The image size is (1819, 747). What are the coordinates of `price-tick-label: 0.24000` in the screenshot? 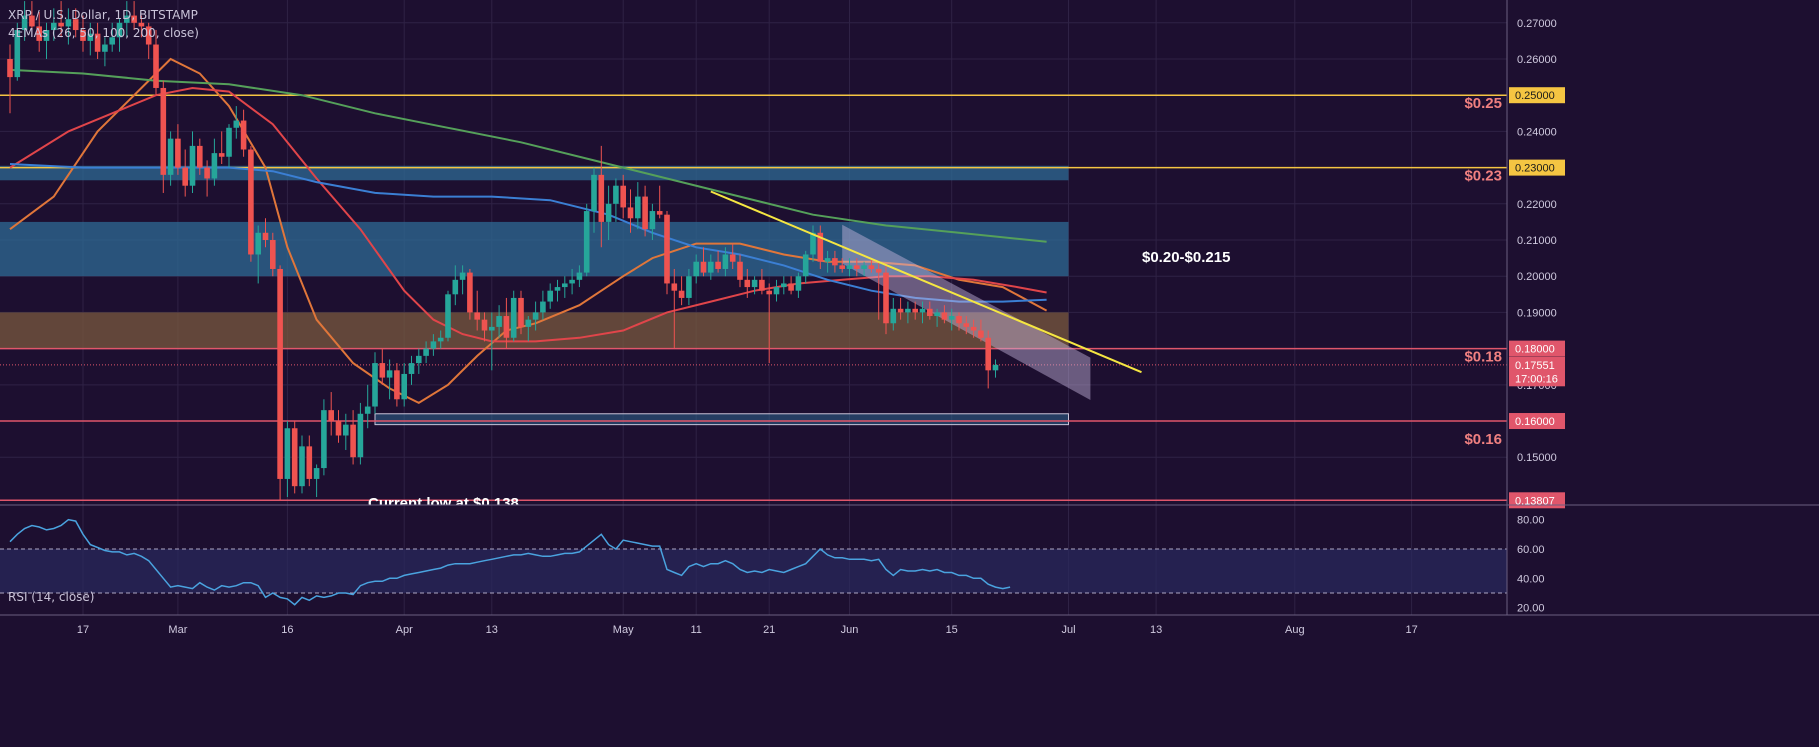 It's located at (1537, 132).